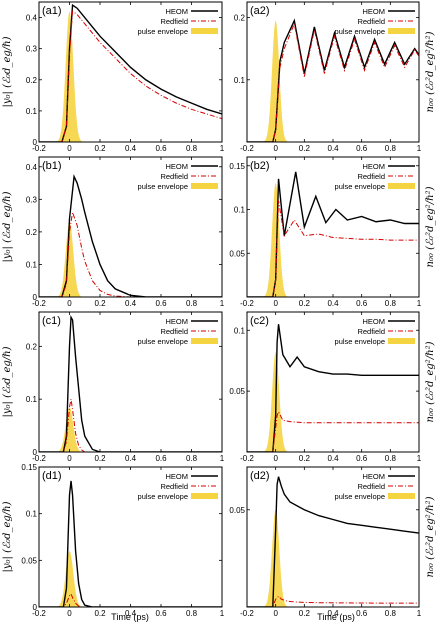 The image size is (445, 625). Describe the element at coordinates (7, 536) in the screenshot. I see `y-axis-title: |y₀| (ℰ₀d_eg/ℏ)` at that location.